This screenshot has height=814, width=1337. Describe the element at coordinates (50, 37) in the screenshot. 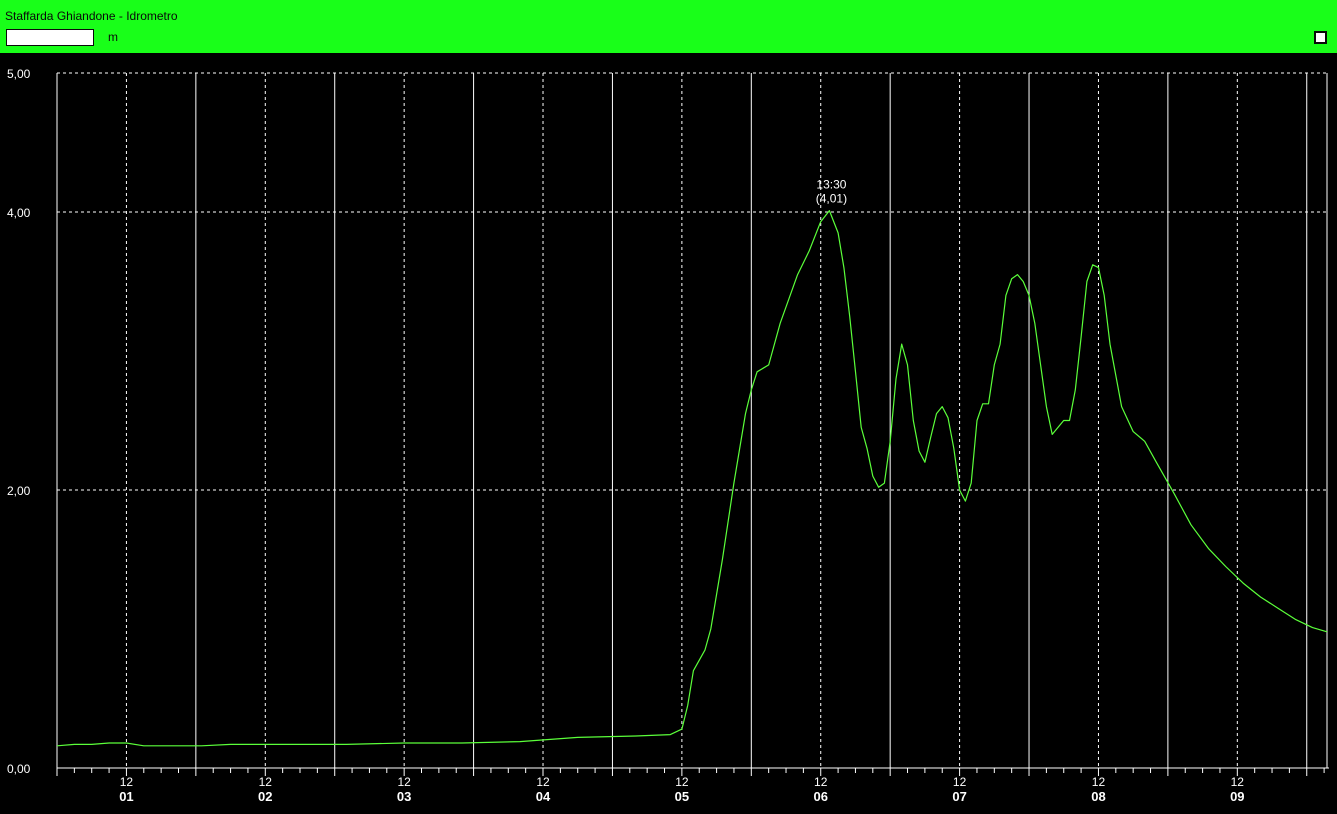

I see `value-input` at that location.